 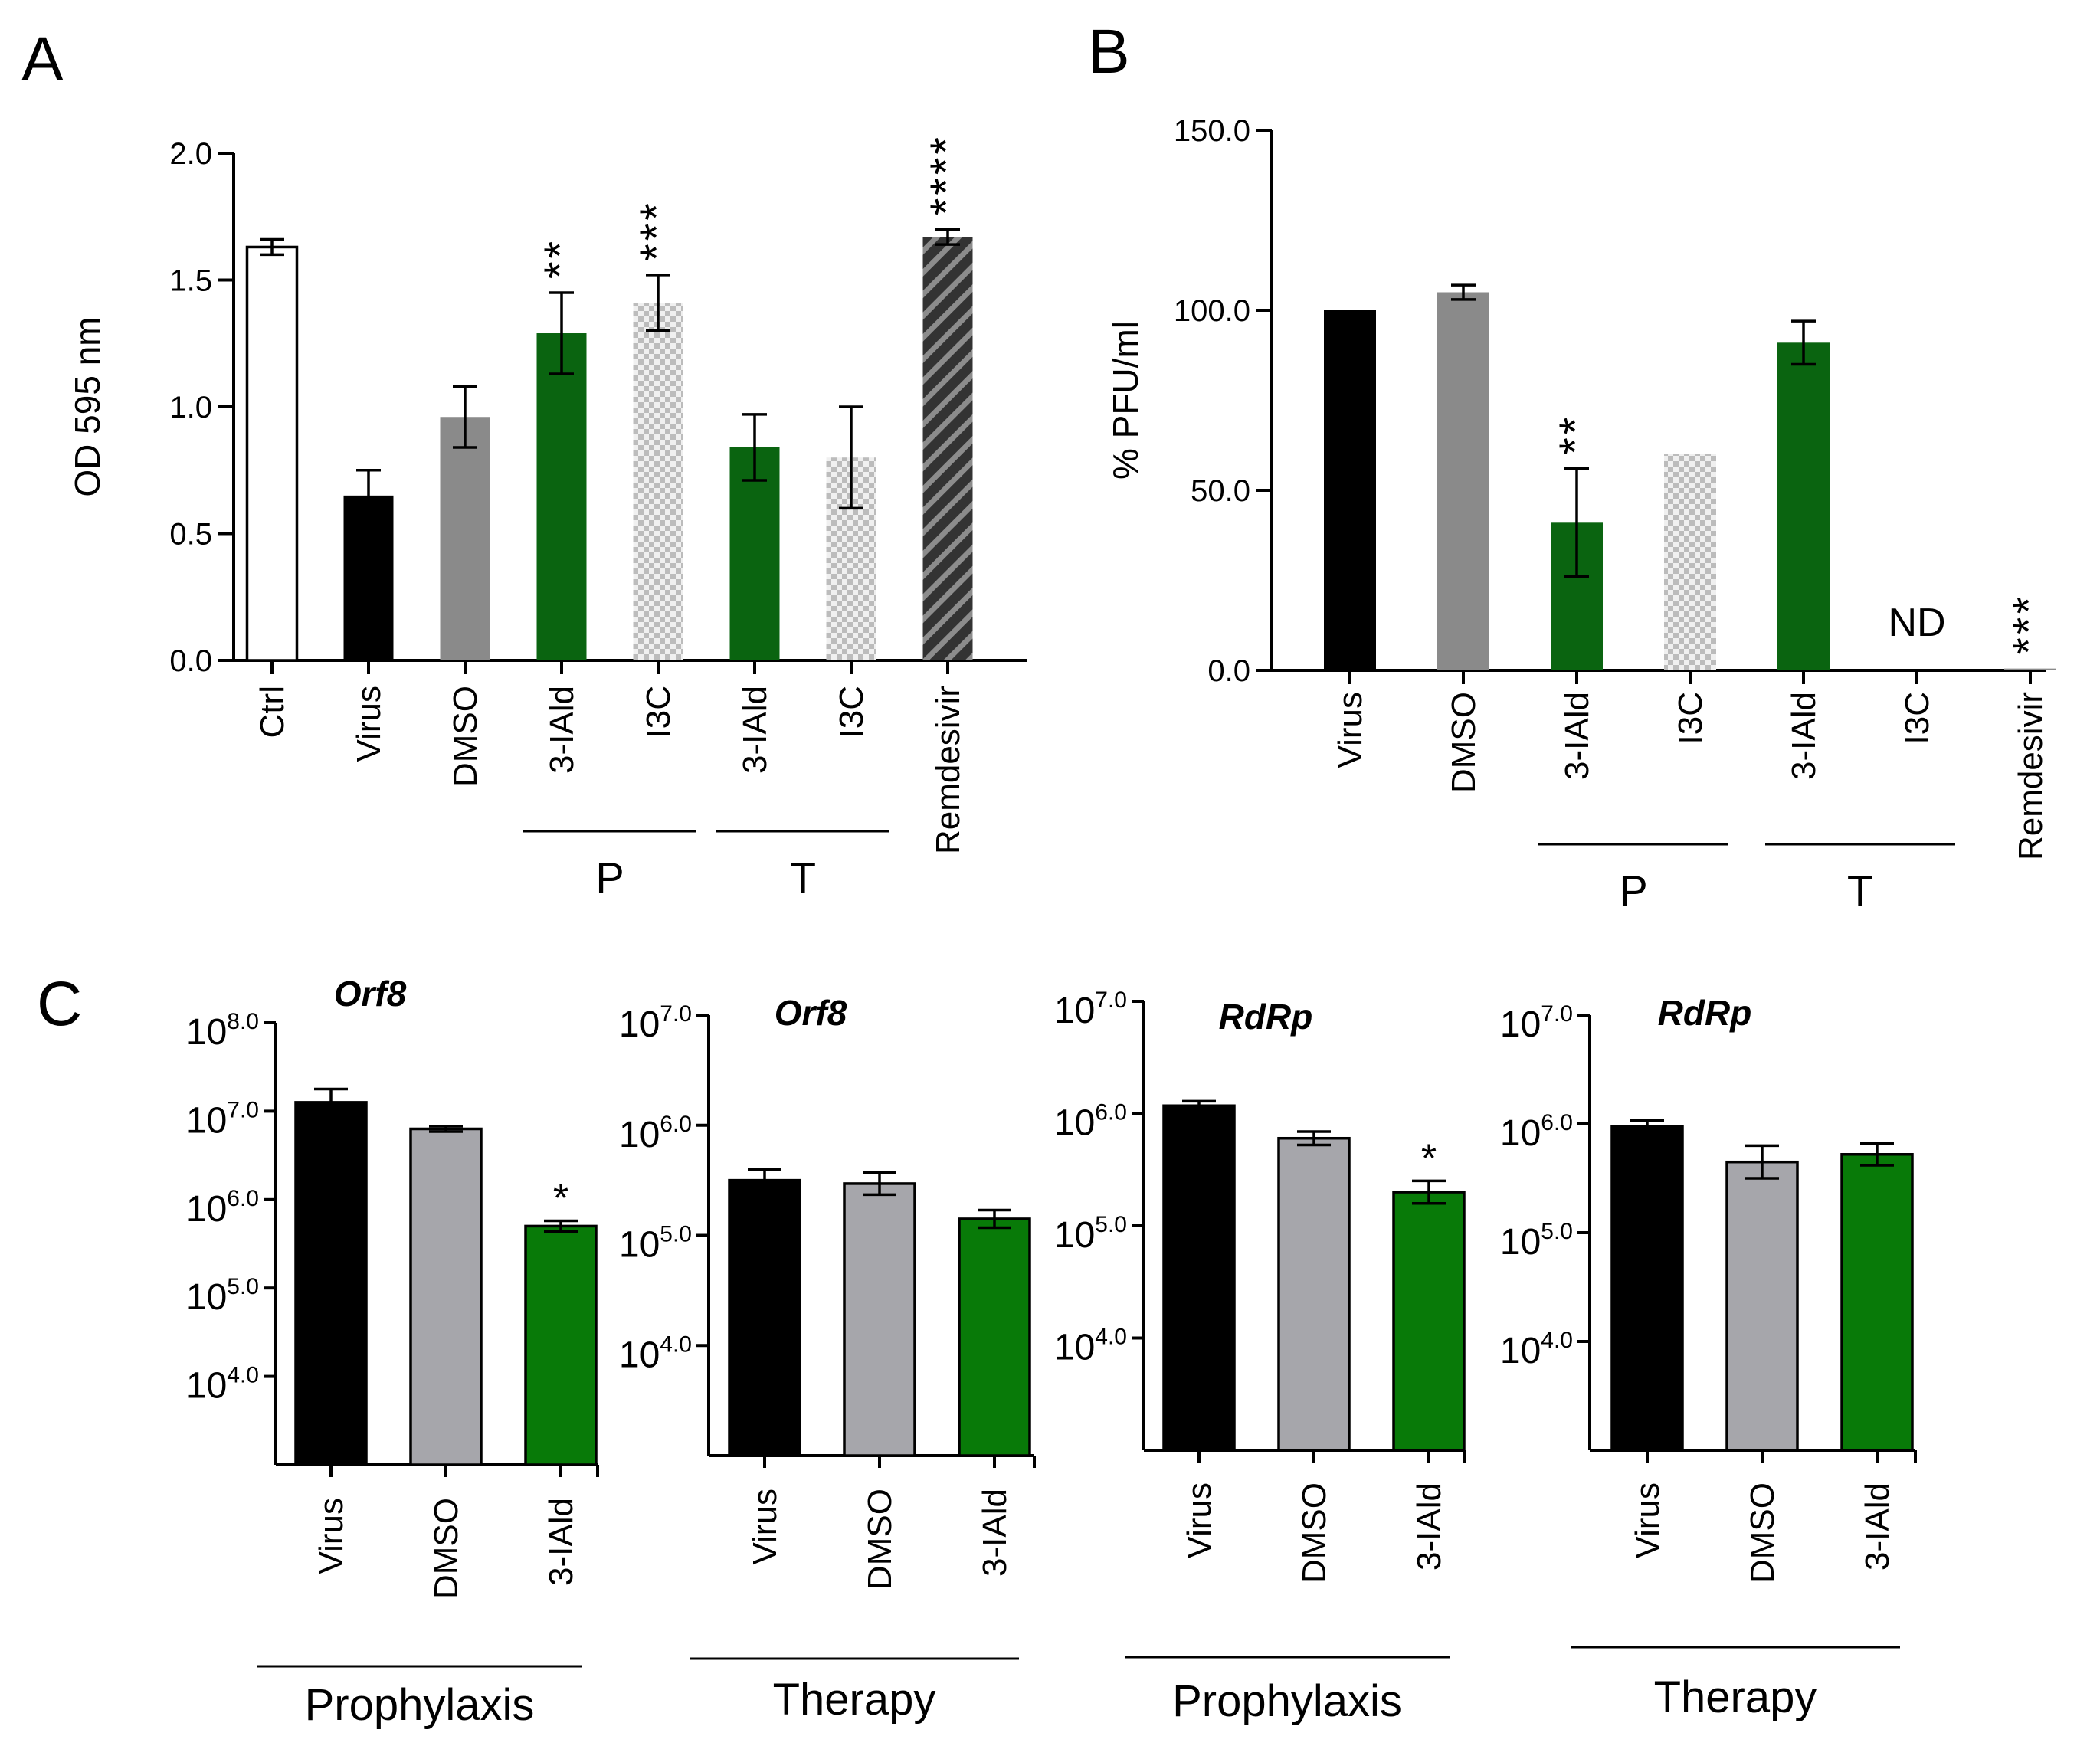 I want to click on significance-stars: ****, so click(x=947, y=174).